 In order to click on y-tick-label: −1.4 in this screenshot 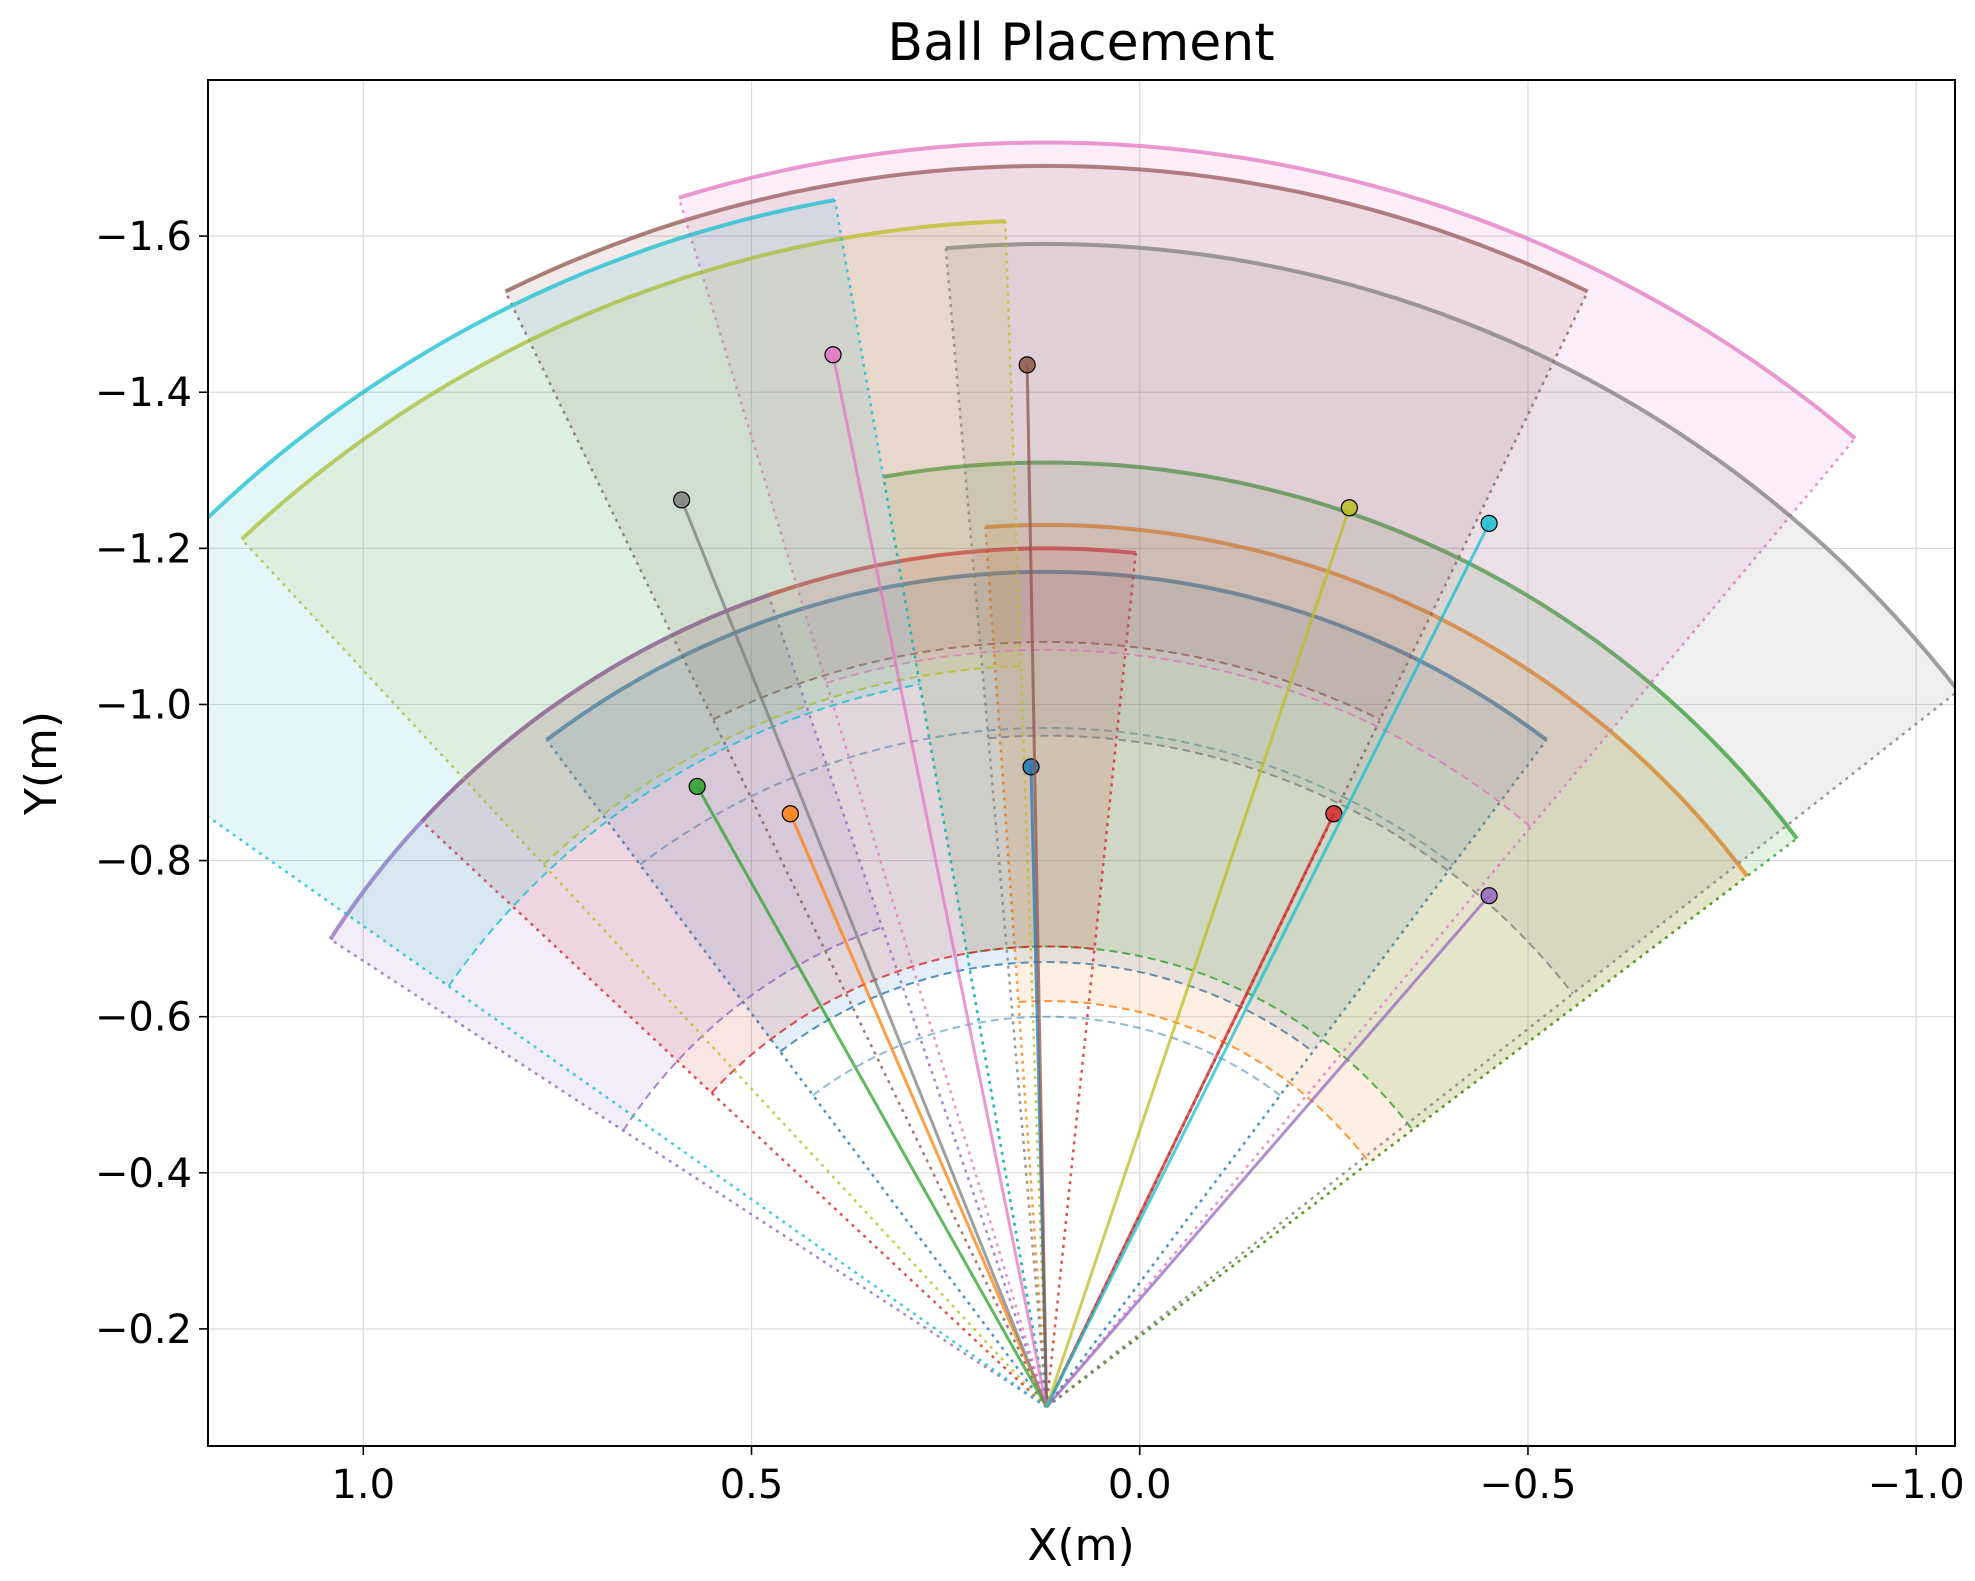, I will do `click(143, 393)`.